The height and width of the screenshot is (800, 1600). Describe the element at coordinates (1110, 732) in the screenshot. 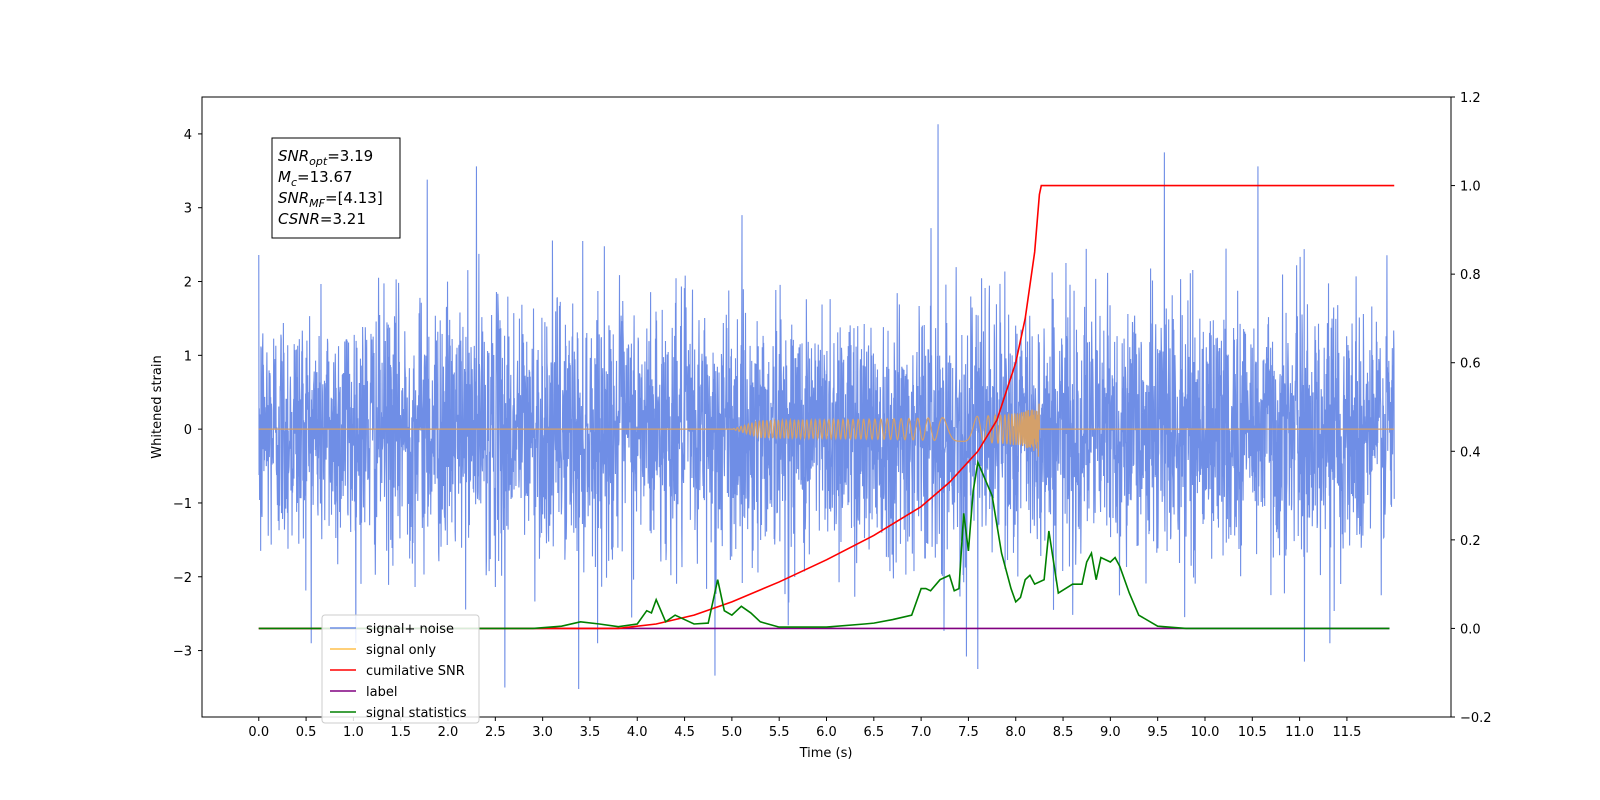

I see `x-tick-label: 9.0` at that location.